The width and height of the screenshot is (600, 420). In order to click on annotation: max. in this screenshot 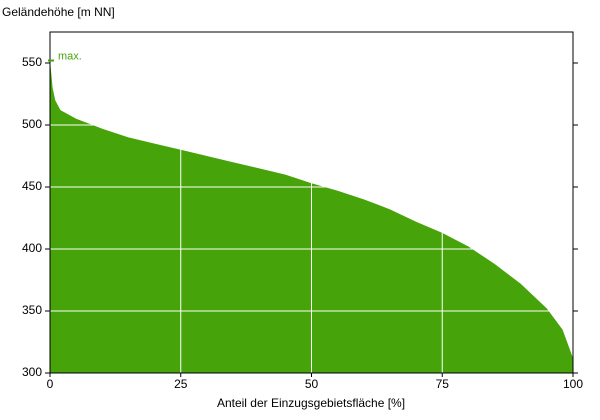, I will do `click(70, 56)`.